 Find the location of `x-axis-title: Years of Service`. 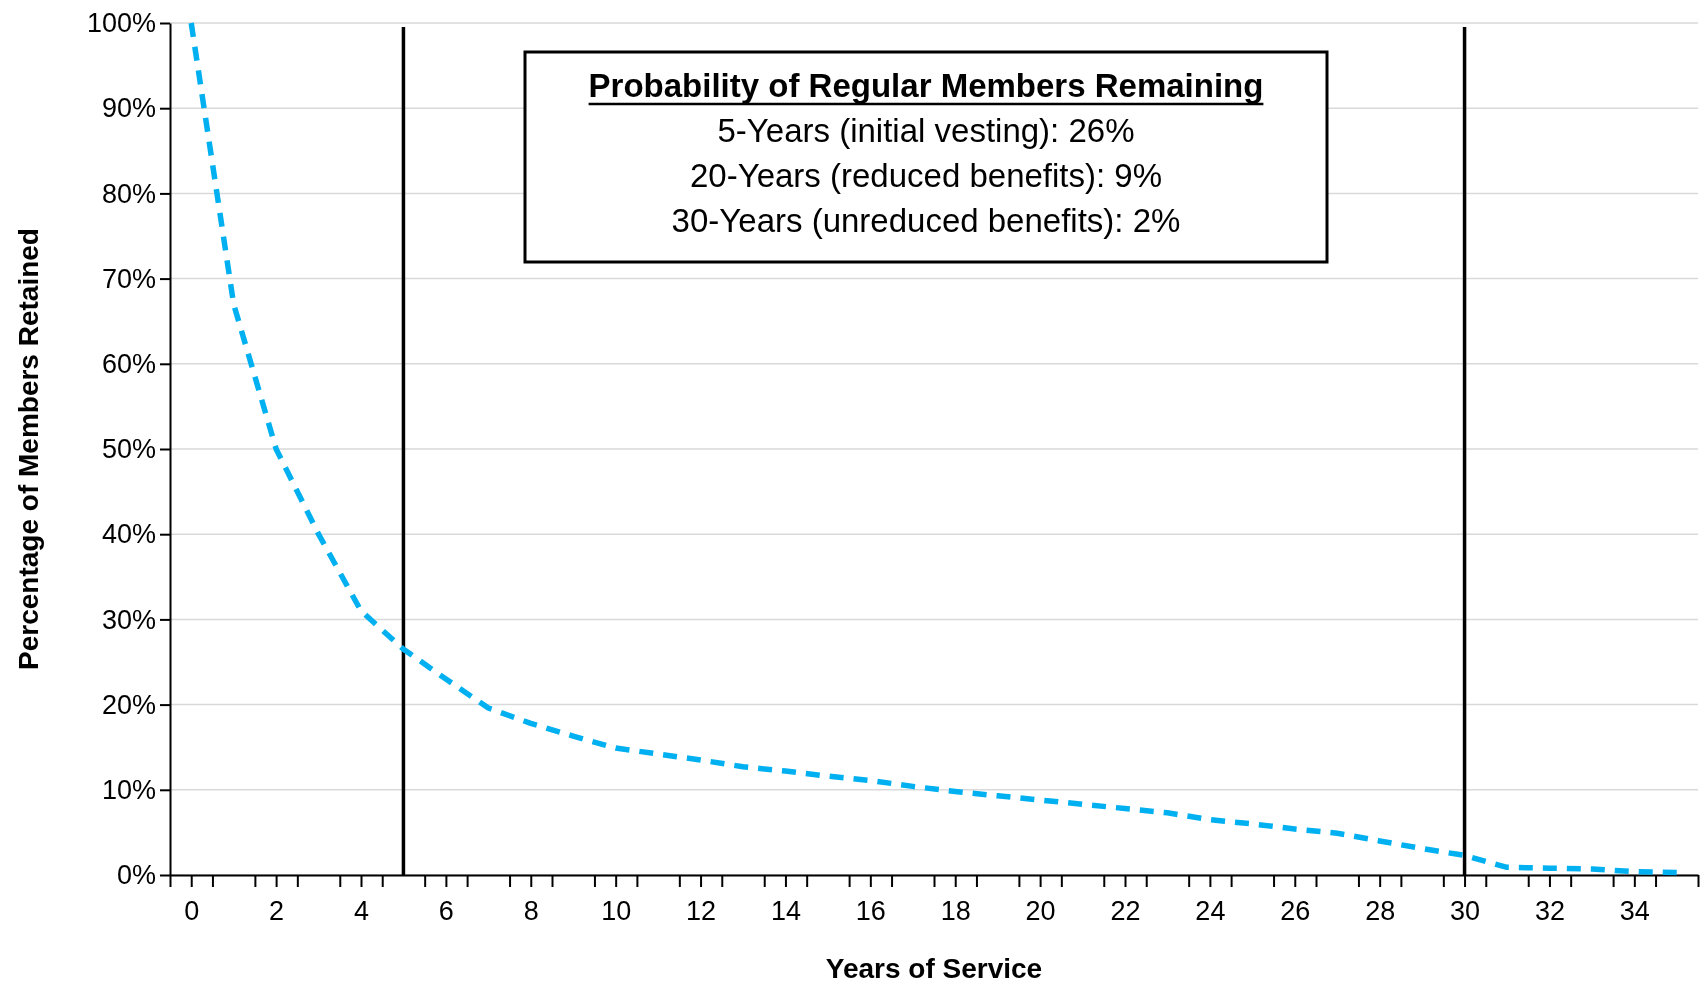

x-axis-title: Years of Service is located at coordinates (934, 968).